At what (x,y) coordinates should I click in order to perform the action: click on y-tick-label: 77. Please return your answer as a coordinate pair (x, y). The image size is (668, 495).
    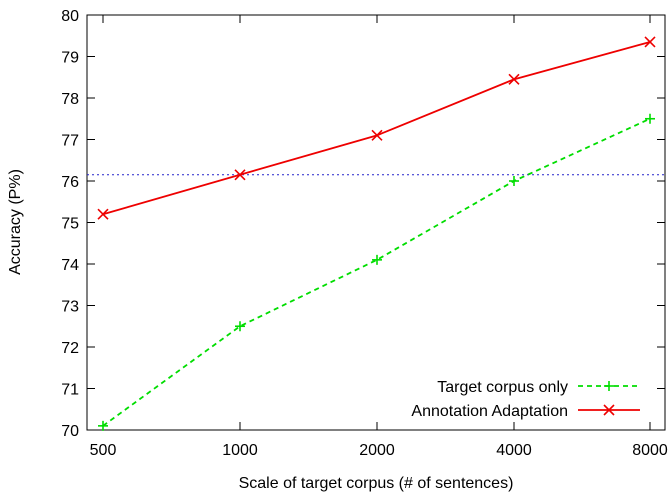
    Looking at the image, I should click on (70, 141).